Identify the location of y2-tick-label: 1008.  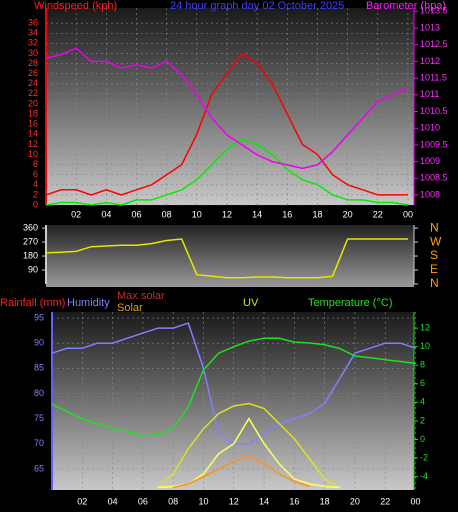
(430, 194).